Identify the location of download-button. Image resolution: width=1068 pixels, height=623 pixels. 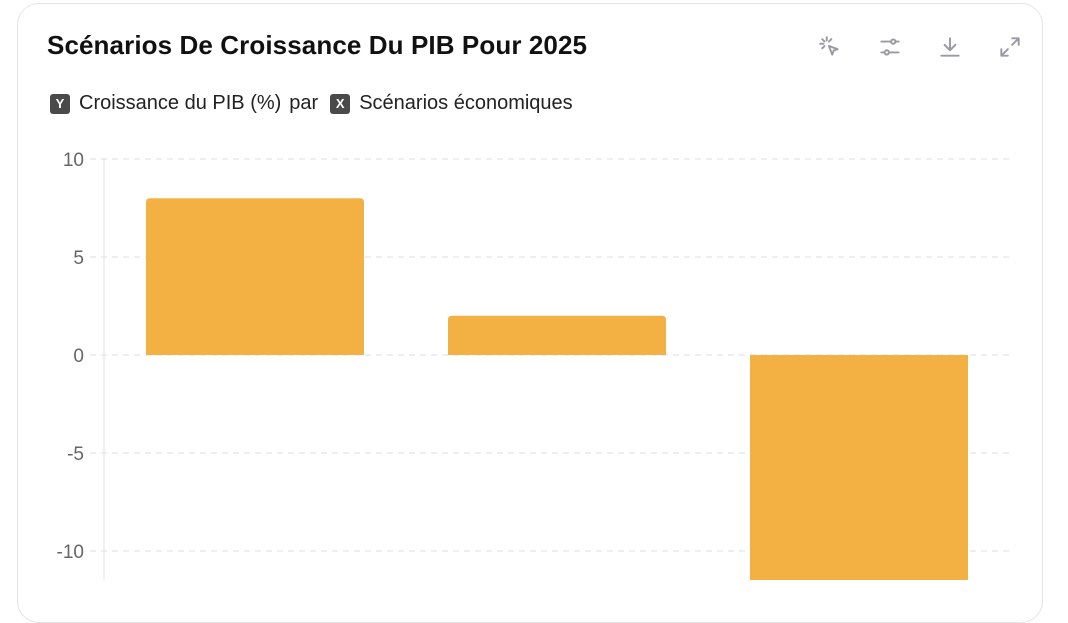
(950, 47).